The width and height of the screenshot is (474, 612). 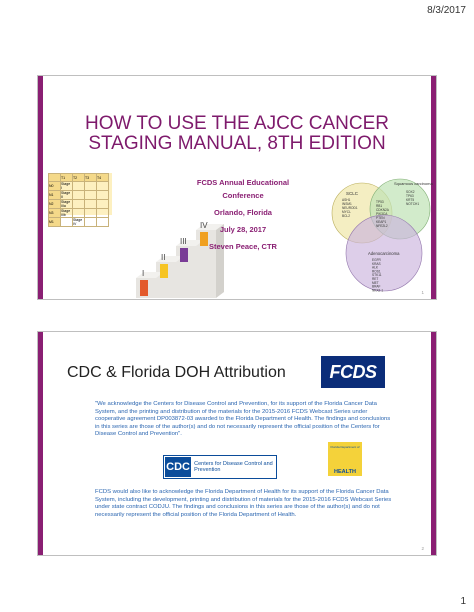 What do you see at coordinates (102, 177) in the screenshot?
I see `grid-column-header: T4` at bounding box center [102, 177].